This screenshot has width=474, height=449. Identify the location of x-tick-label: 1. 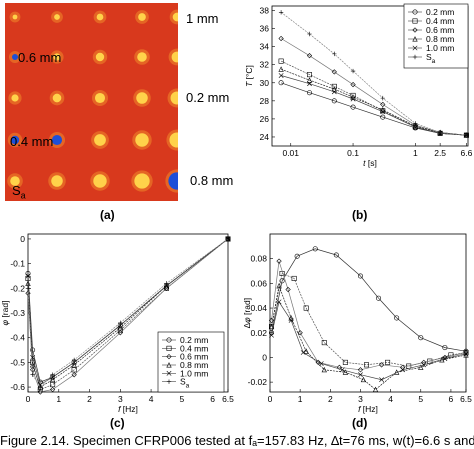
(300, 399).